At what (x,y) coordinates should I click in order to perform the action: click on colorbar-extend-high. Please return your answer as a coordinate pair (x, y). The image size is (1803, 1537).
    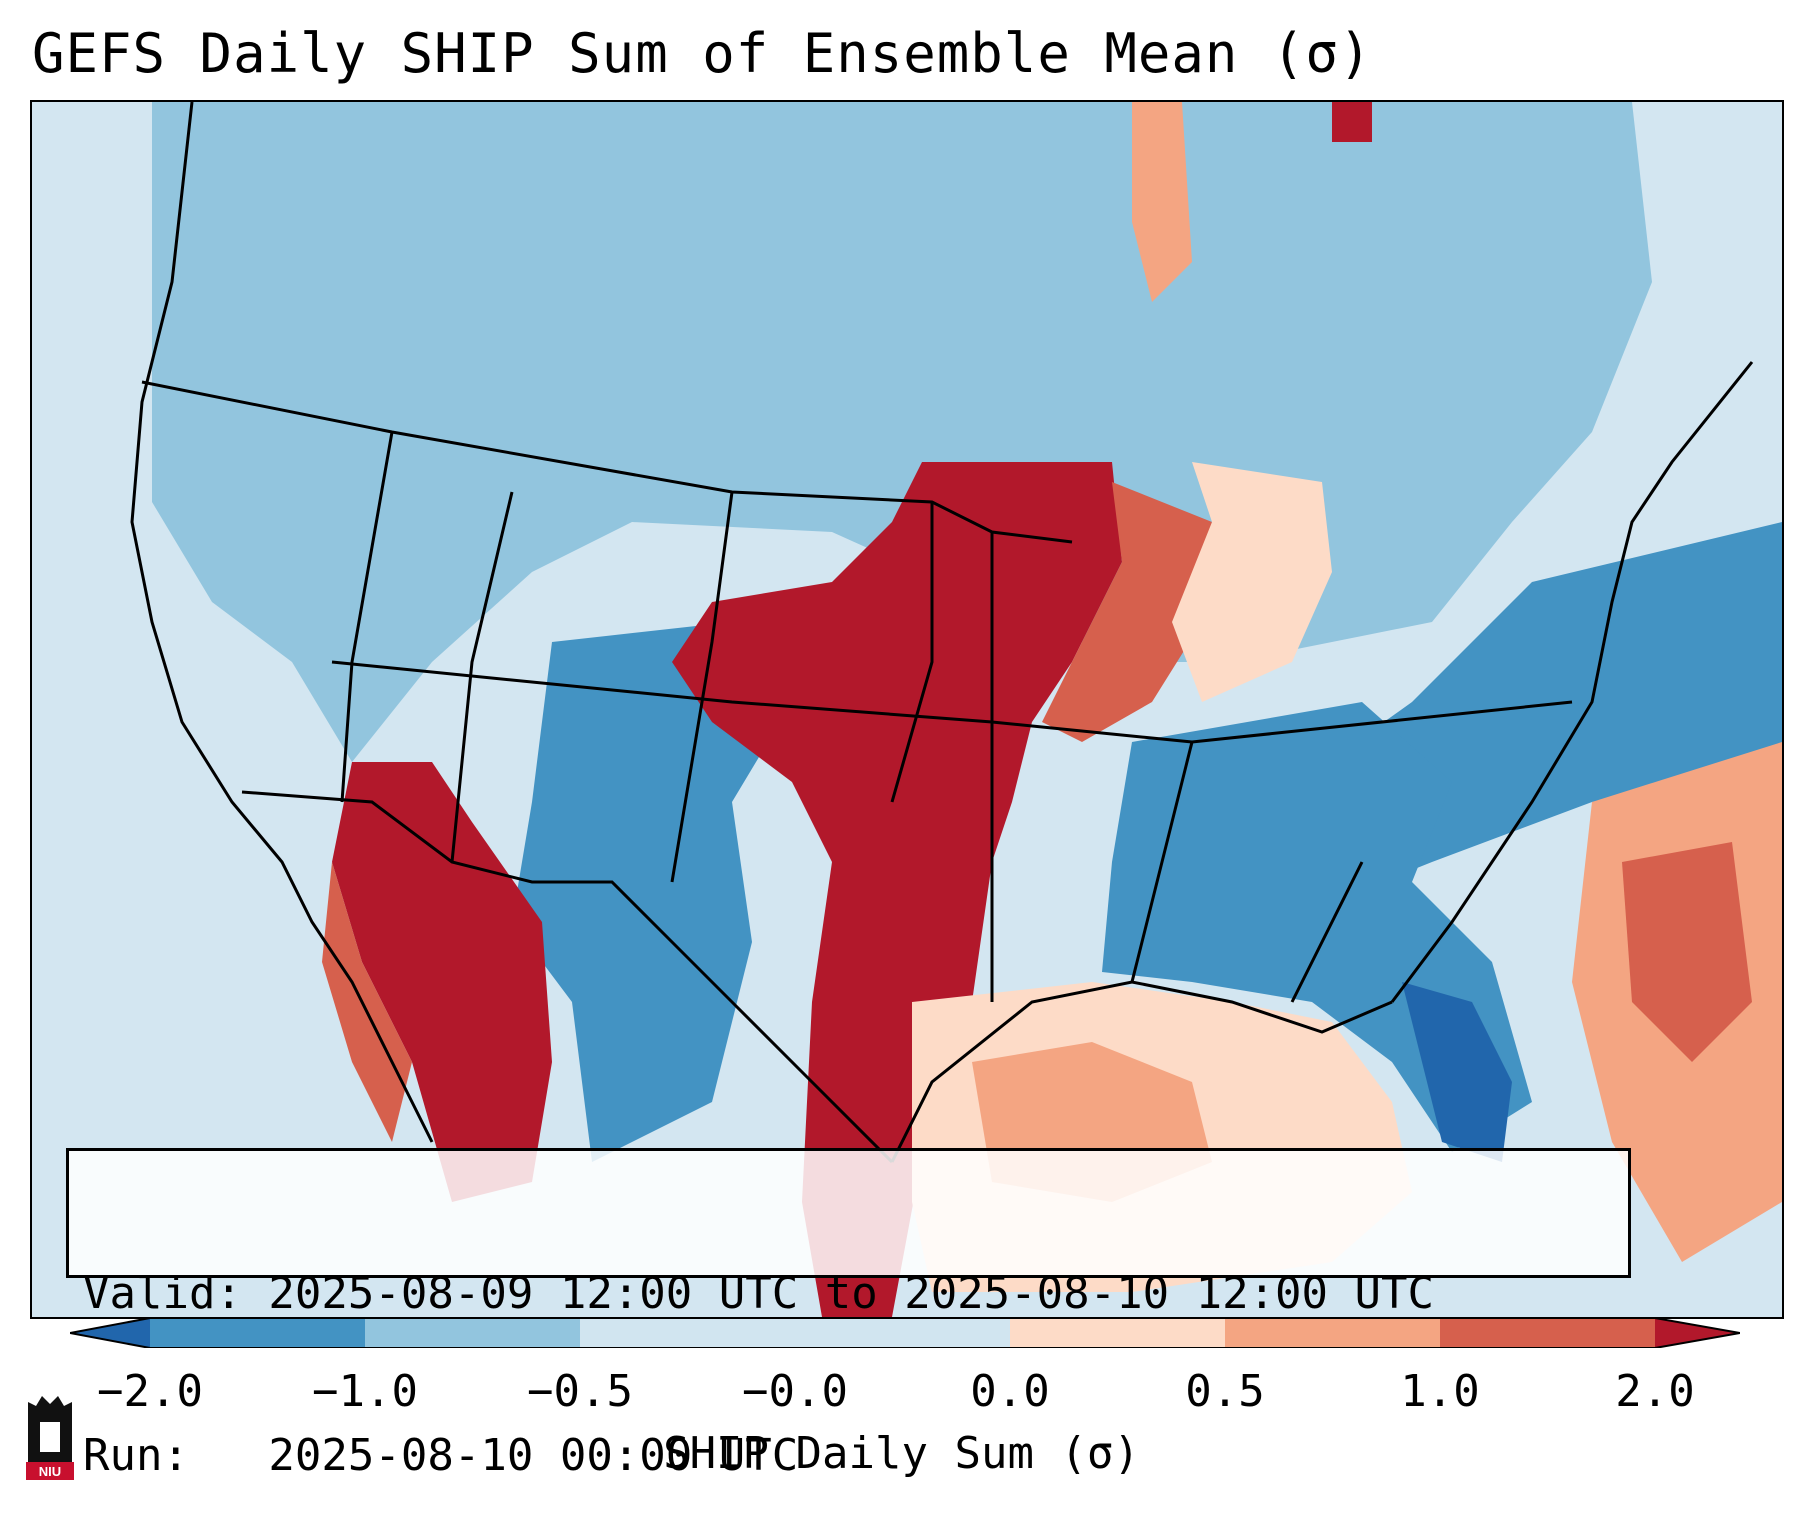
    Looking at the image, I should click on (1697, 1333).